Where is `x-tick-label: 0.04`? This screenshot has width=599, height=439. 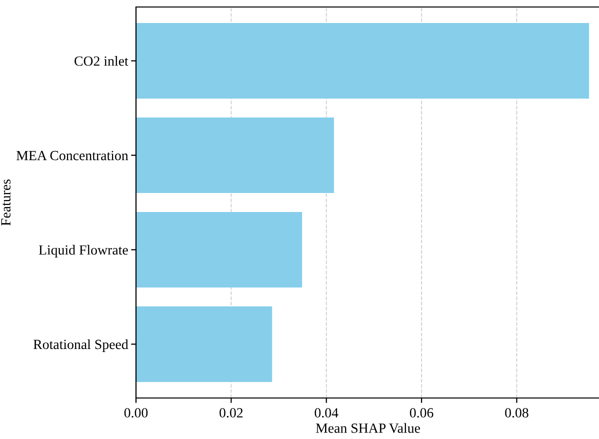 x-tick-label: 0.04 is located at coordinates (326, 413).